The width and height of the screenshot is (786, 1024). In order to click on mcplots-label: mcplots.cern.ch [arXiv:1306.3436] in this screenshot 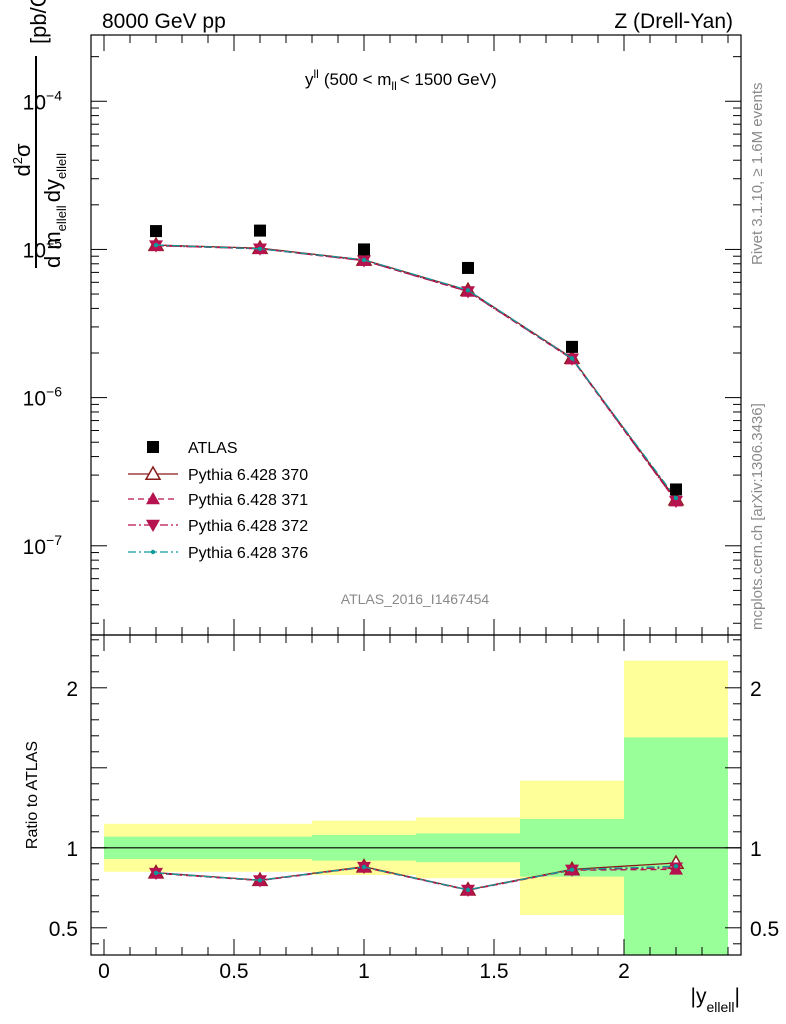, I will do `click(757, 516)`.